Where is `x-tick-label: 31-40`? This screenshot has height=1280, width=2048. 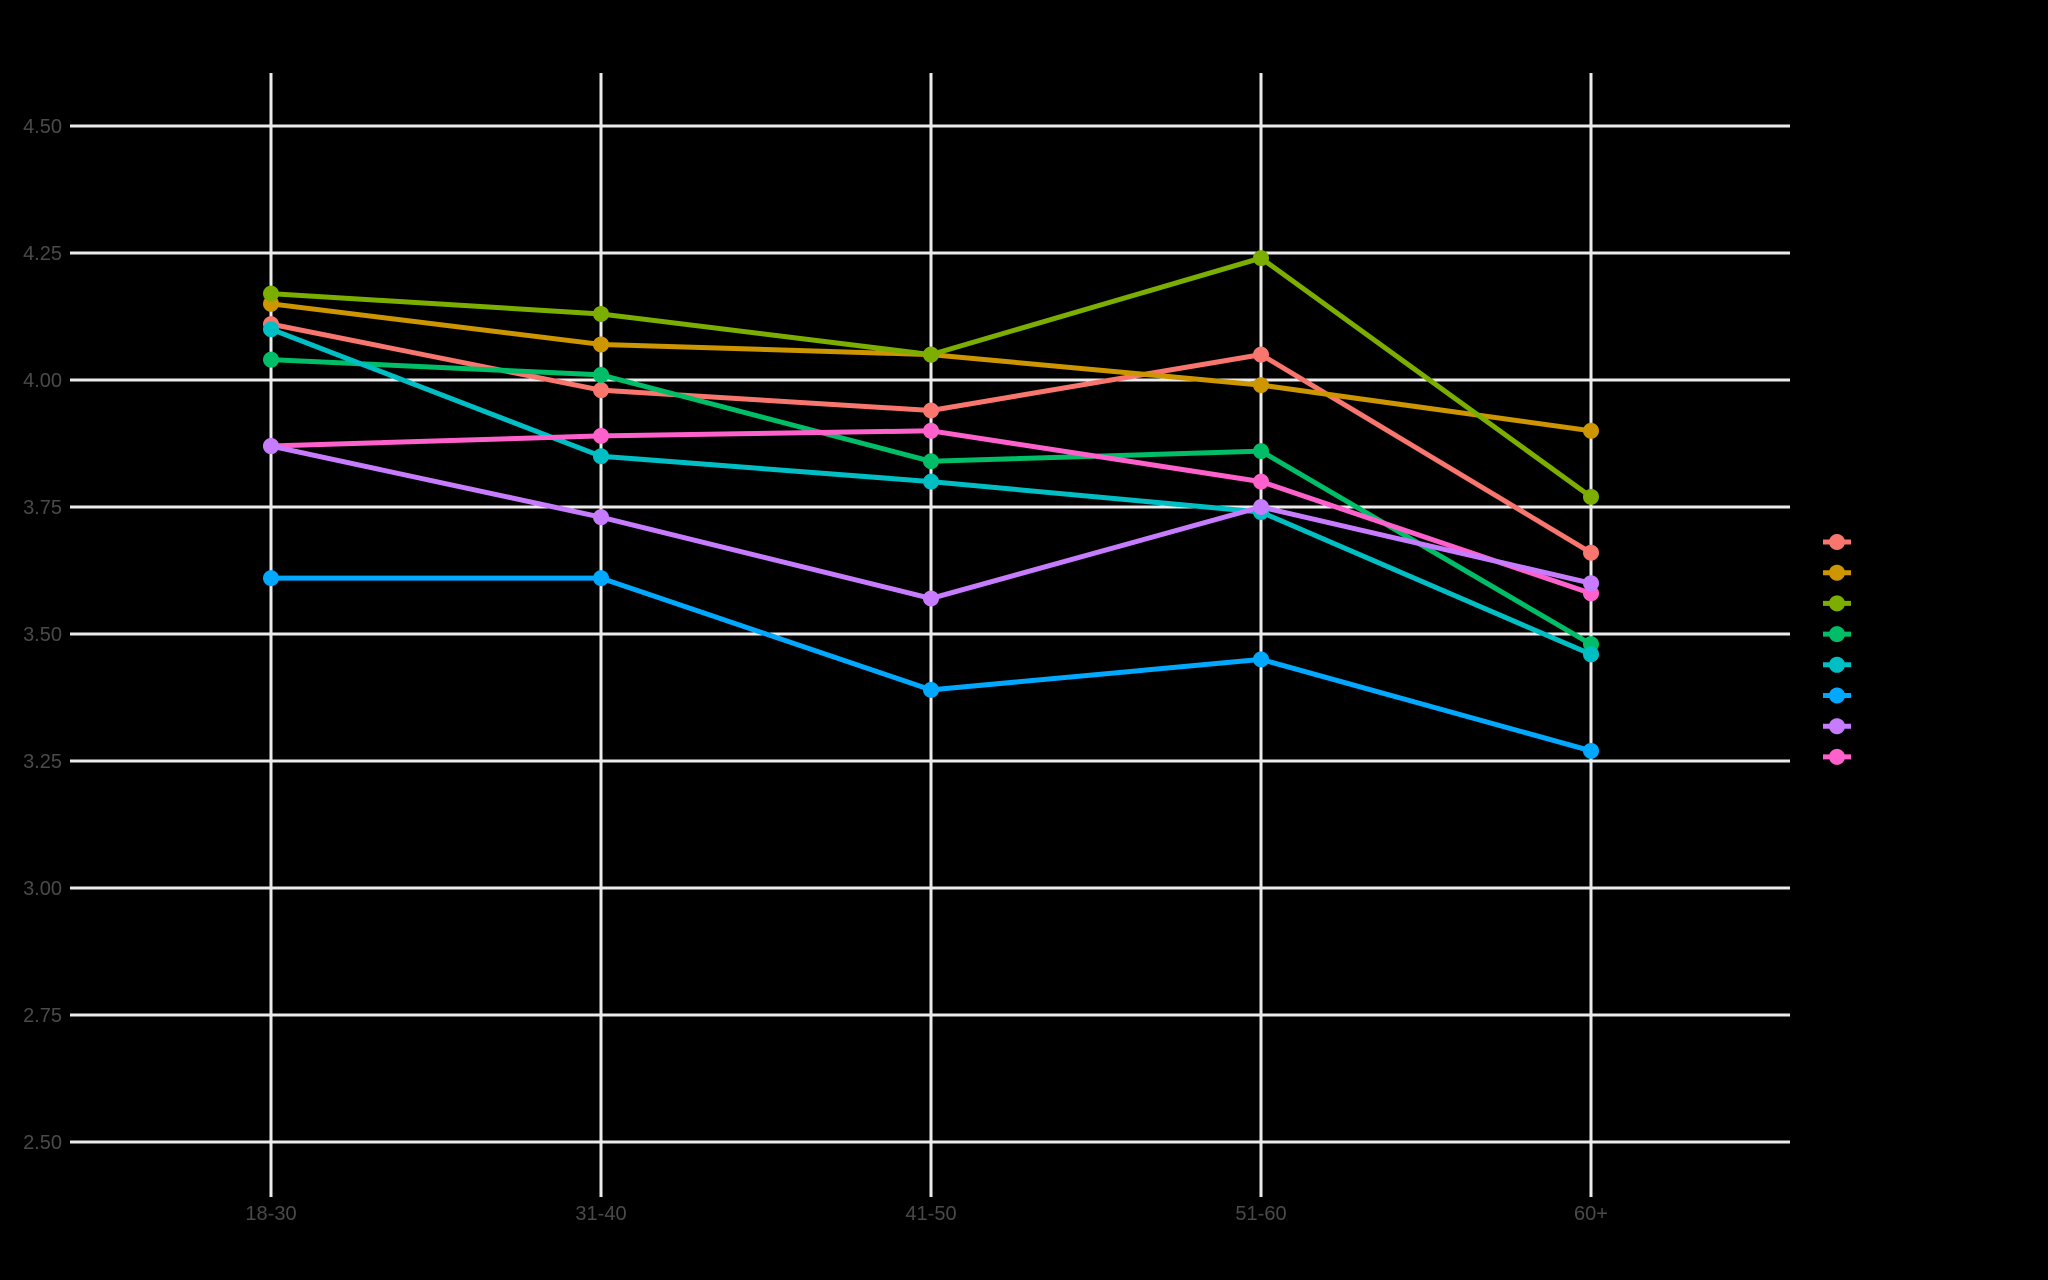 x-tick-label: 31-40 is located at coordinates (600, 1214).